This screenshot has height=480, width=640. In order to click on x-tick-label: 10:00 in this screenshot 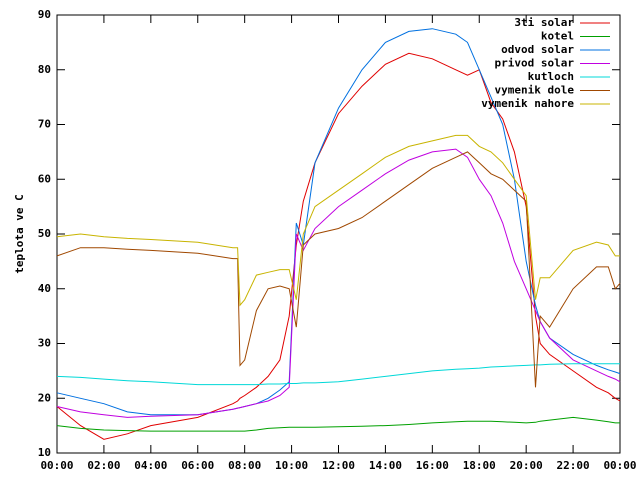, I will do `click(291, 465)`.